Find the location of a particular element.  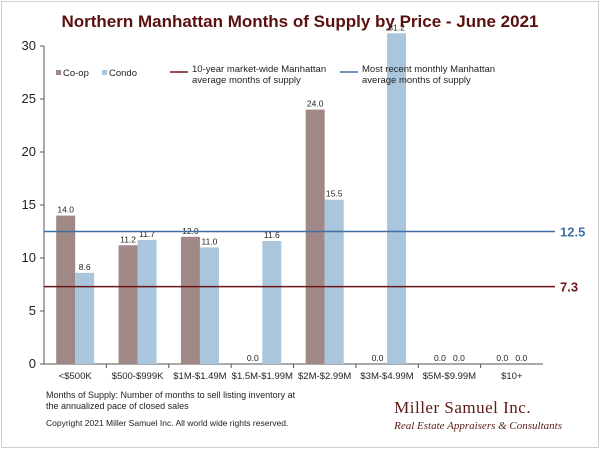

x-tick-label: $3M-$4.99M is located at coordinates (386, 376).